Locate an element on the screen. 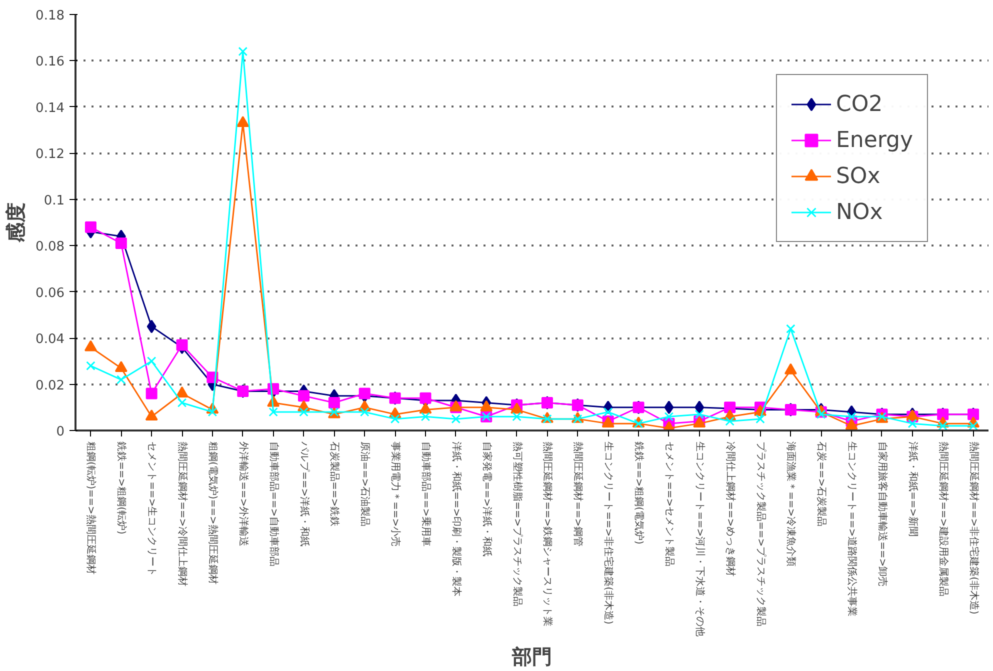 The height and width of the screenshot is (671, 993). x-tick-label: 自動車部品==>乗用車 is located at coordinates (426, 494).